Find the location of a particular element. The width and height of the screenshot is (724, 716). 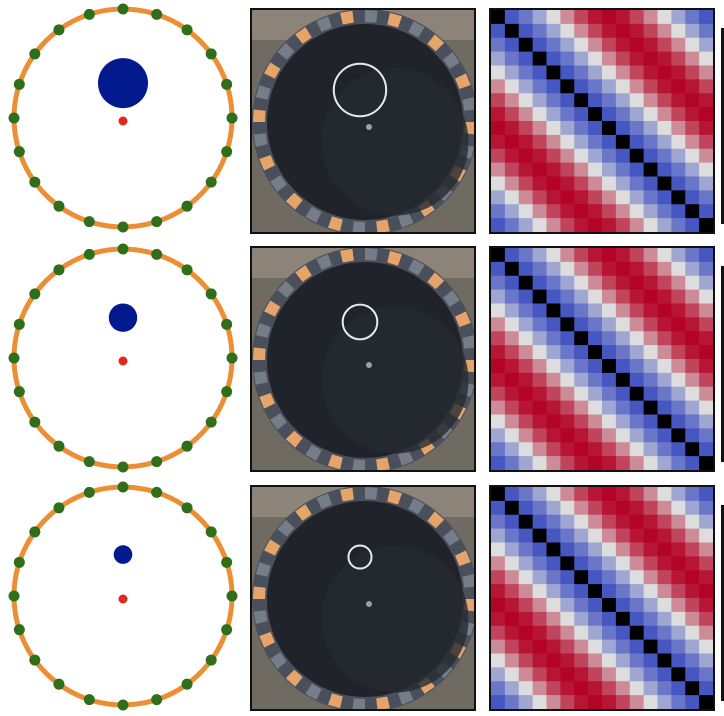

source-blob is located at coordinates (123, 554).